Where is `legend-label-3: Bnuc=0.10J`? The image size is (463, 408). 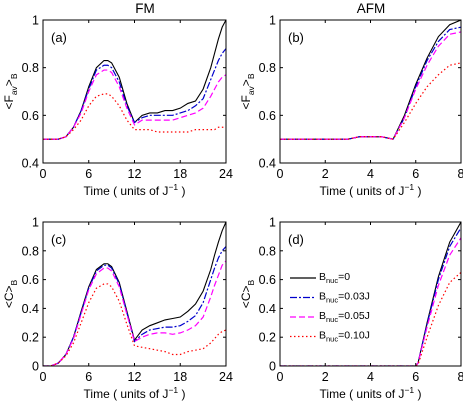 legend-label-3: Bnuc=0.10J is located at coordinates (344, 337).